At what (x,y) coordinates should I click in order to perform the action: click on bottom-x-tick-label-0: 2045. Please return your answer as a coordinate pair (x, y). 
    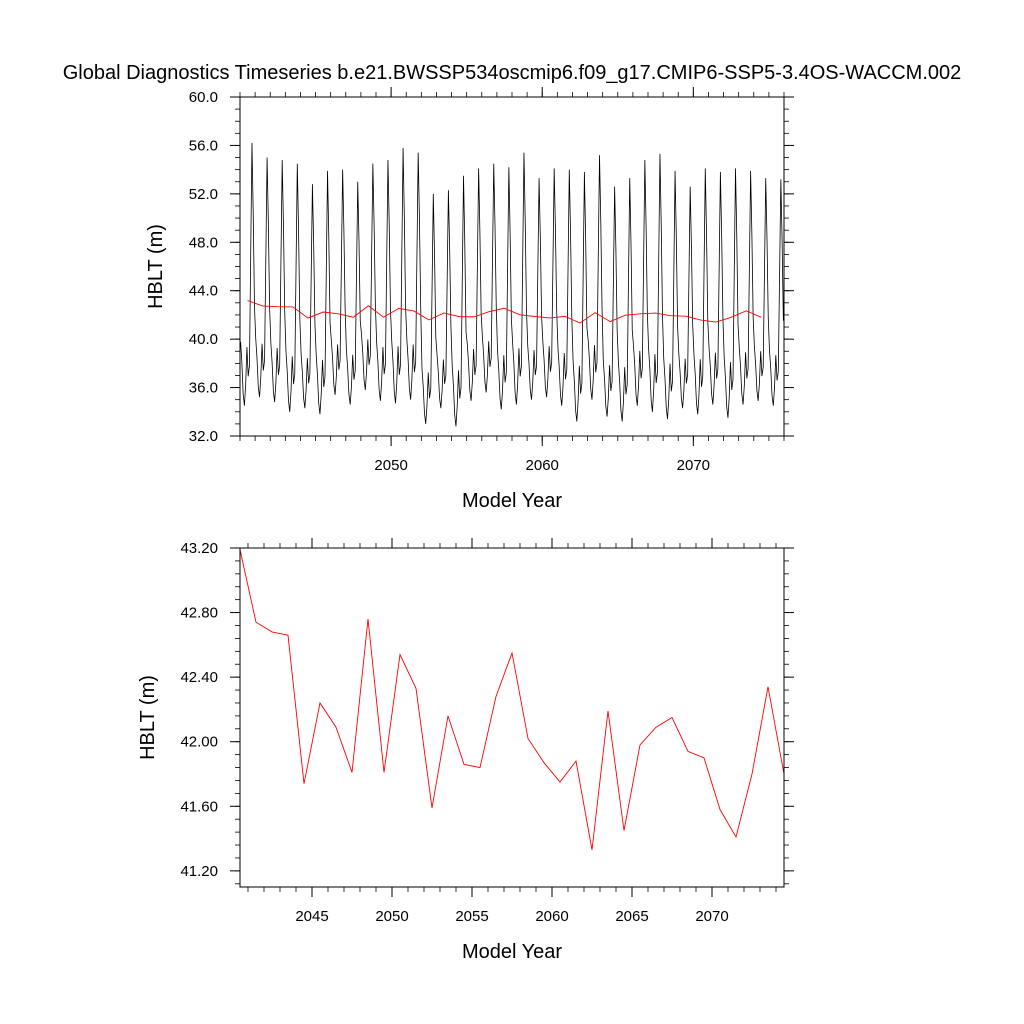
    Looking at the image, I should click on (311, 916).